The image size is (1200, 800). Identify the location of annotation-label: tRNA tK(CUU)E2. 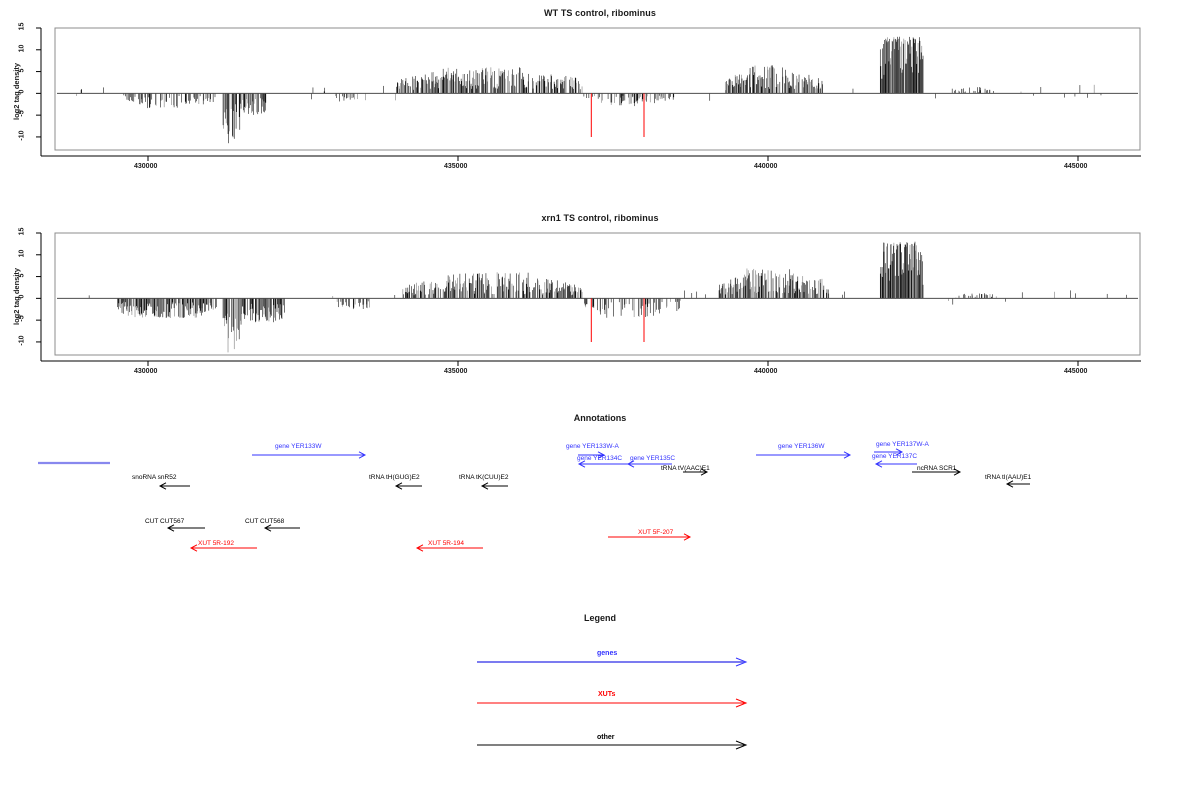
(484, 477).